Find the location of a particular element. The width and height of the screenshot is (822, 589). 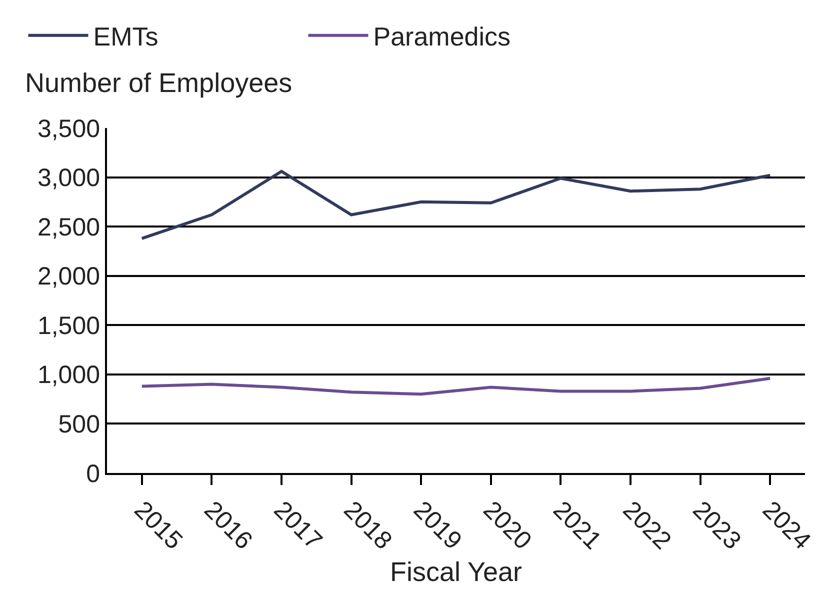

y-tick-label: 1,000 is located at coordinates (68, 375).